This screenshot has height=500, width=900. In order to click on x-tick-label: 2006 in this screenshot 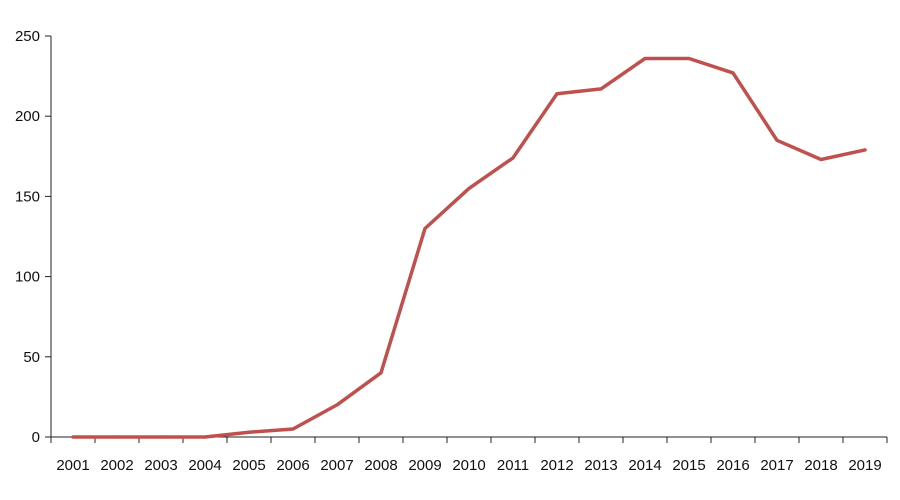, I will do `click(292, 465)`.